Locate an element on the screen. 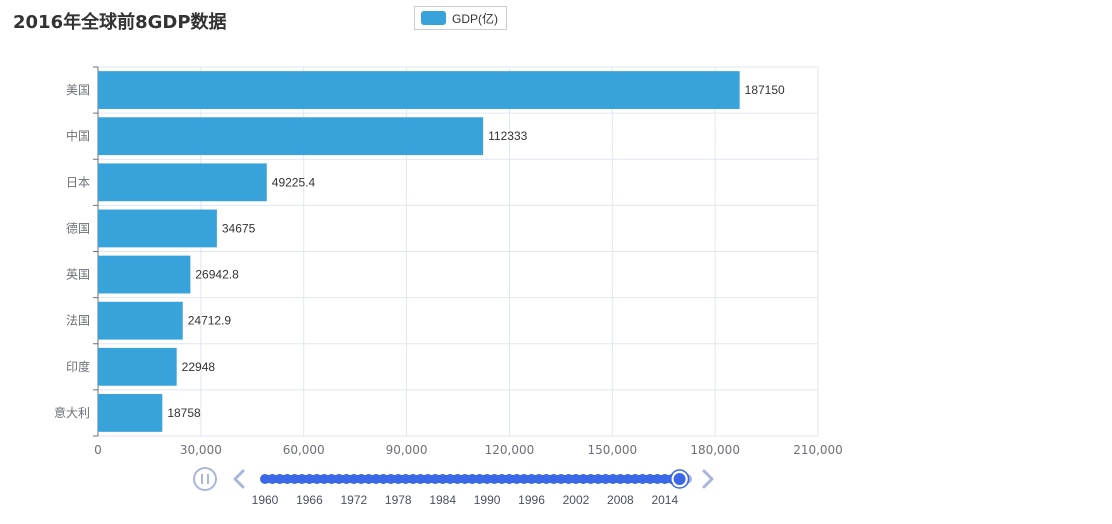 The image size is (1112, 524). timeline-year-label: 2002 is located at coordinates (576, 500).